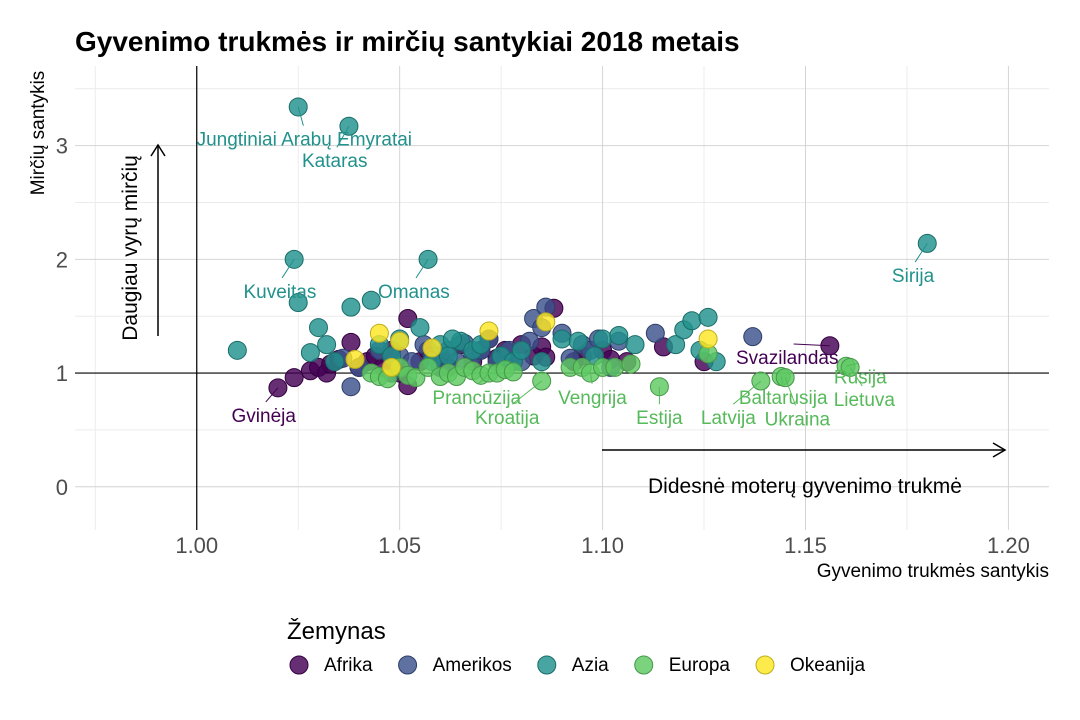 Image resolution: width=1080 pixels, height=720 pixels. I want to click on x-tick-label: 1.20, so click(1008, 545).